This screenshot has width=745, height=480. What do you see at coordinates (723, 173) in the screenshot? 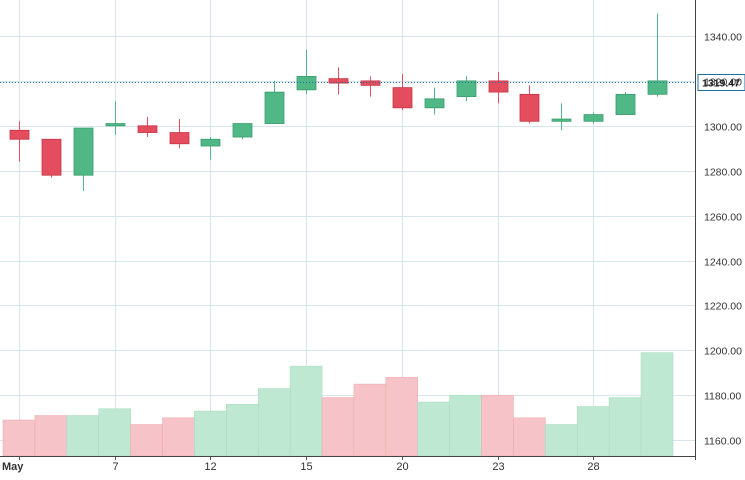
I see `price-tick-label: 1280.00` at bounding box center [723, 173].